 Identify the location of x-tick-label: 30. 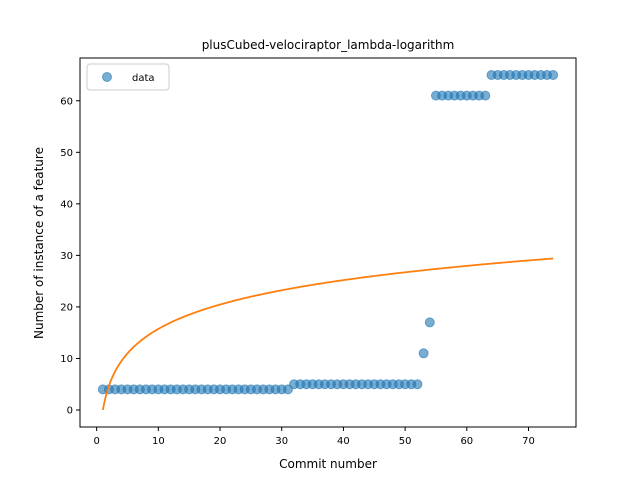
(281, 441).